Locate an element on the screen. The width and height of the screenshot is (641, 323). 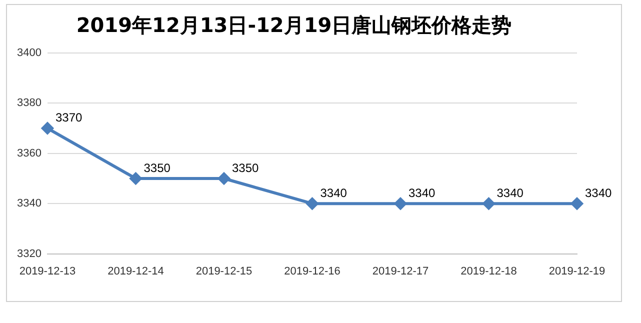
y-tick-label: 3400 is located at coordinates (29, 53).